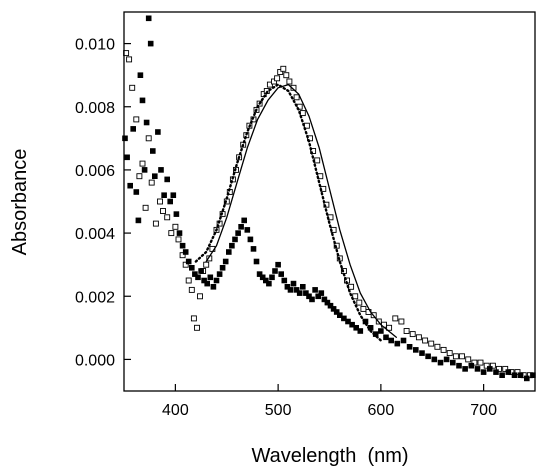  I want to click on x-tick-label: 400, so click(175, 410).